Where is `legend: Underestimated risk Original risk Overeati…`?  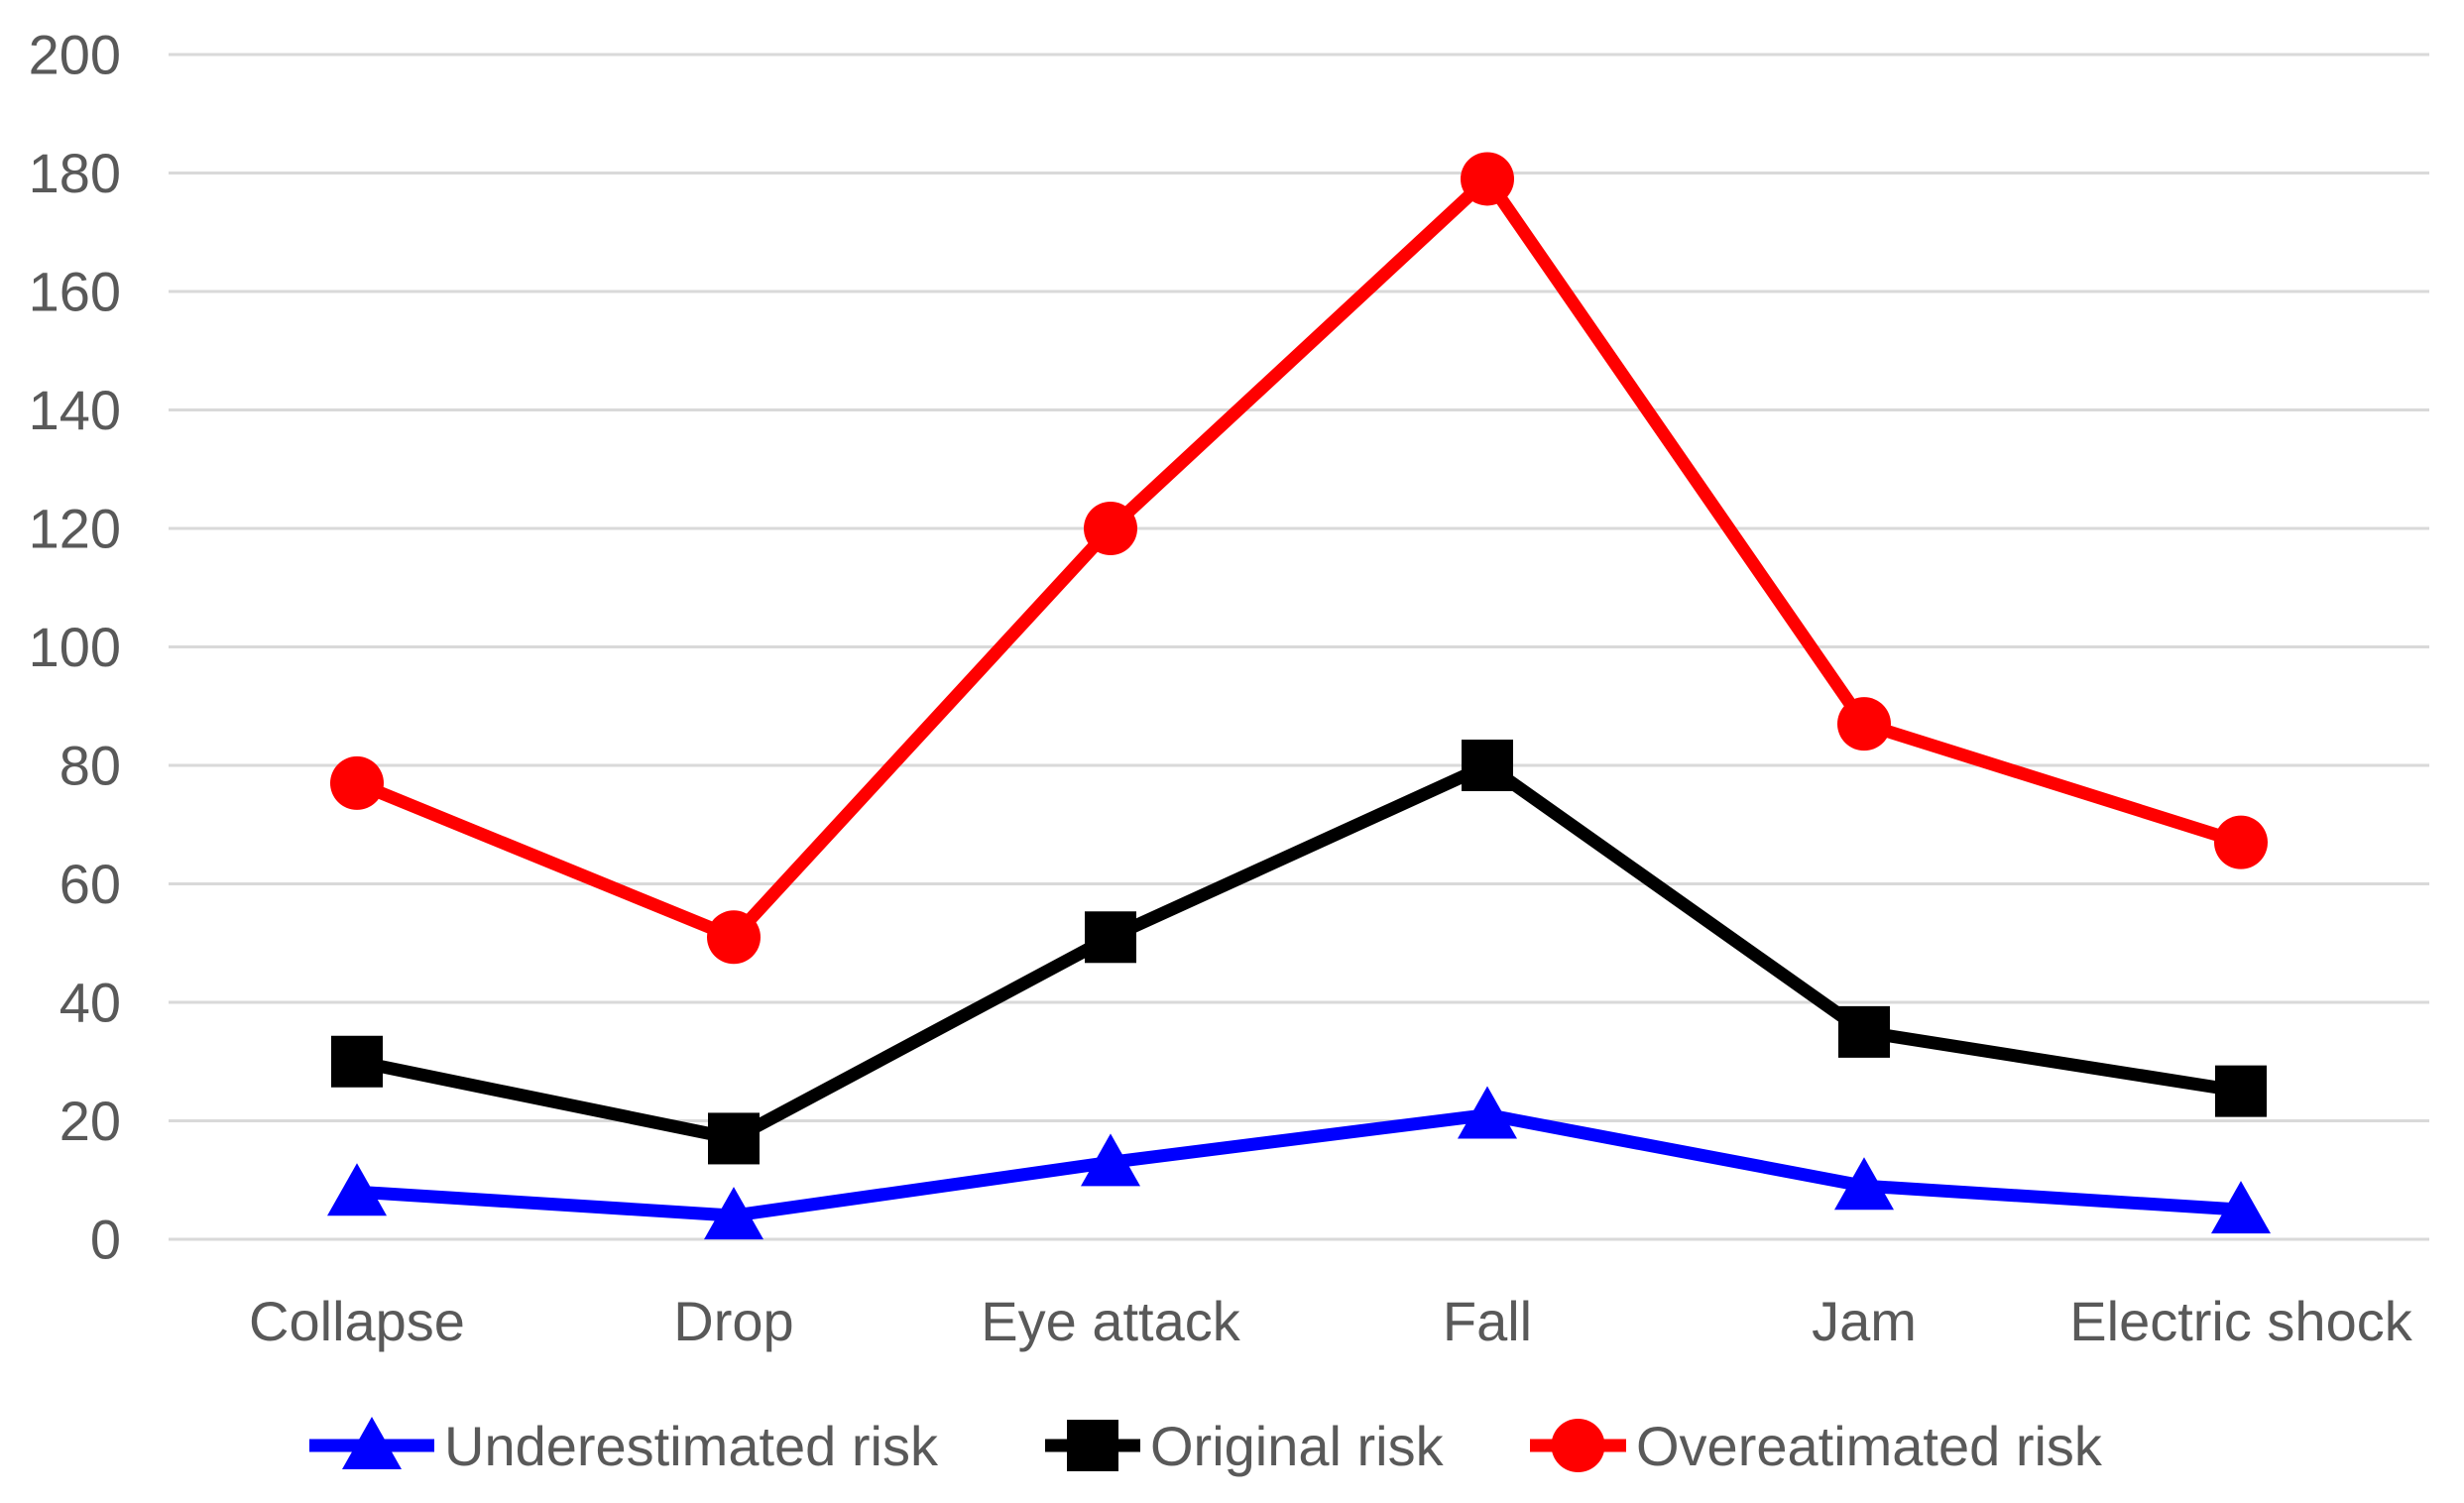
legend: Underestimated risk Original risk Overeati… is located at coordinates (1206, 1446).